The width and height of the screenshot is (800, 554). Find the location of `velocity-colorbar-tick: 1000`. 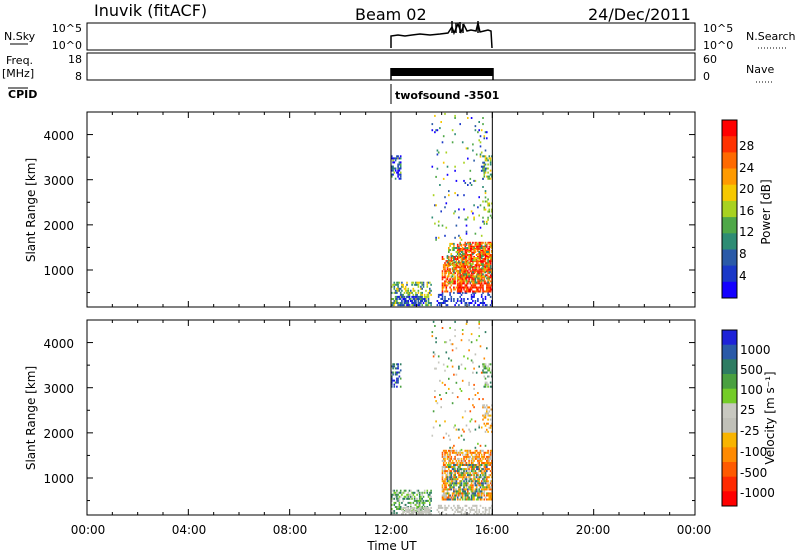

velocity-colorbar-tick: 1000 is located at coordinates (755, 350).